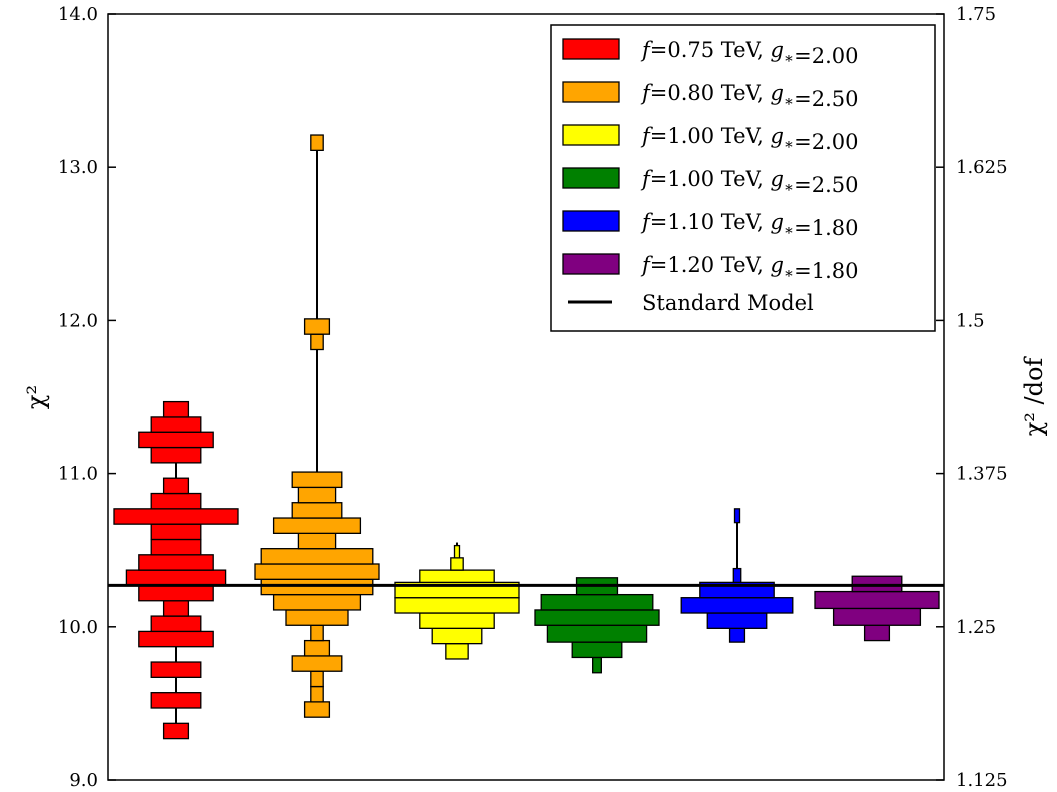  Describe the element at coordinates (982, 474) in the screenshot. I see `right-tick-label: 1.375` at that location.